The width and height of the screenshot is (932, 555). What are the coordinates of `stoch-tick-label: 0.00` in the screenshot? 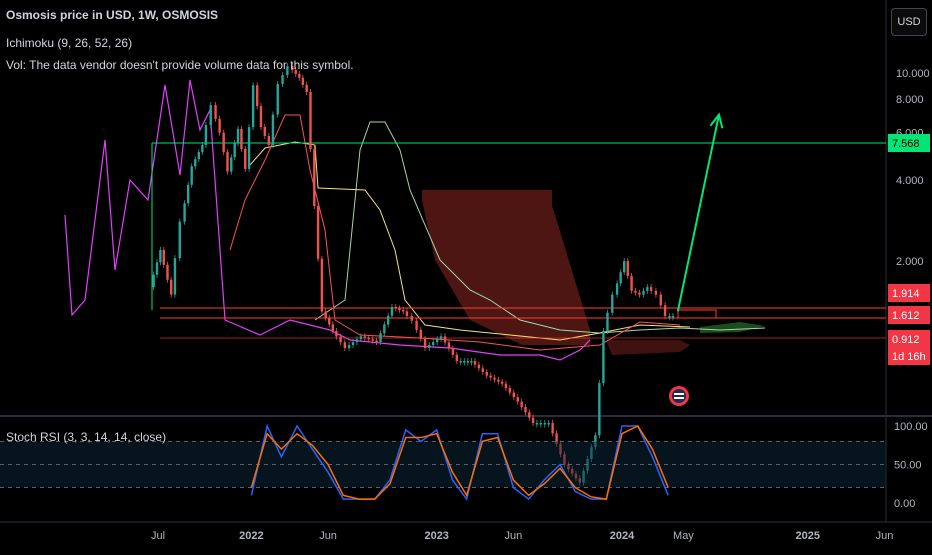 It's located at (904, 504).